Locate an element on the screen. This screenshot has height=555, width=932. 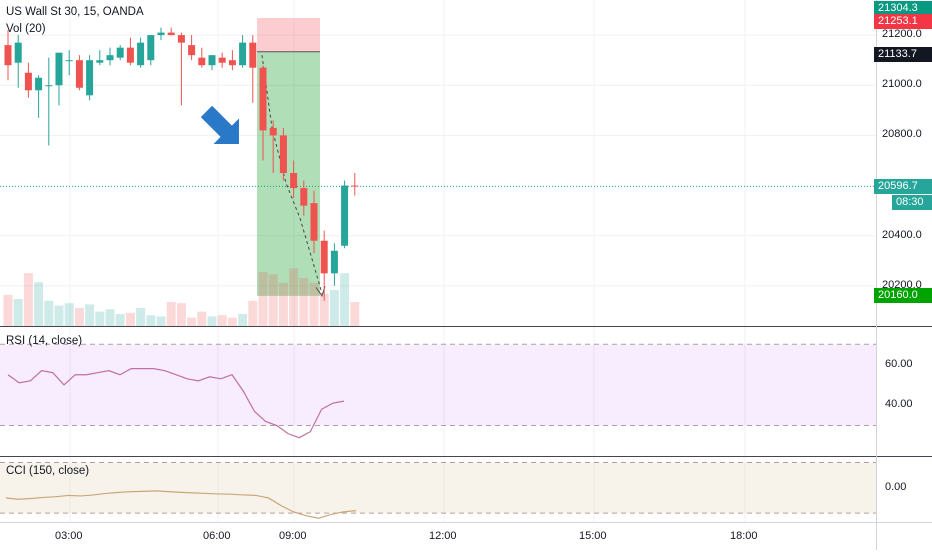
rsi-tick-label: 60.00 is located at coordinates (899, 363).